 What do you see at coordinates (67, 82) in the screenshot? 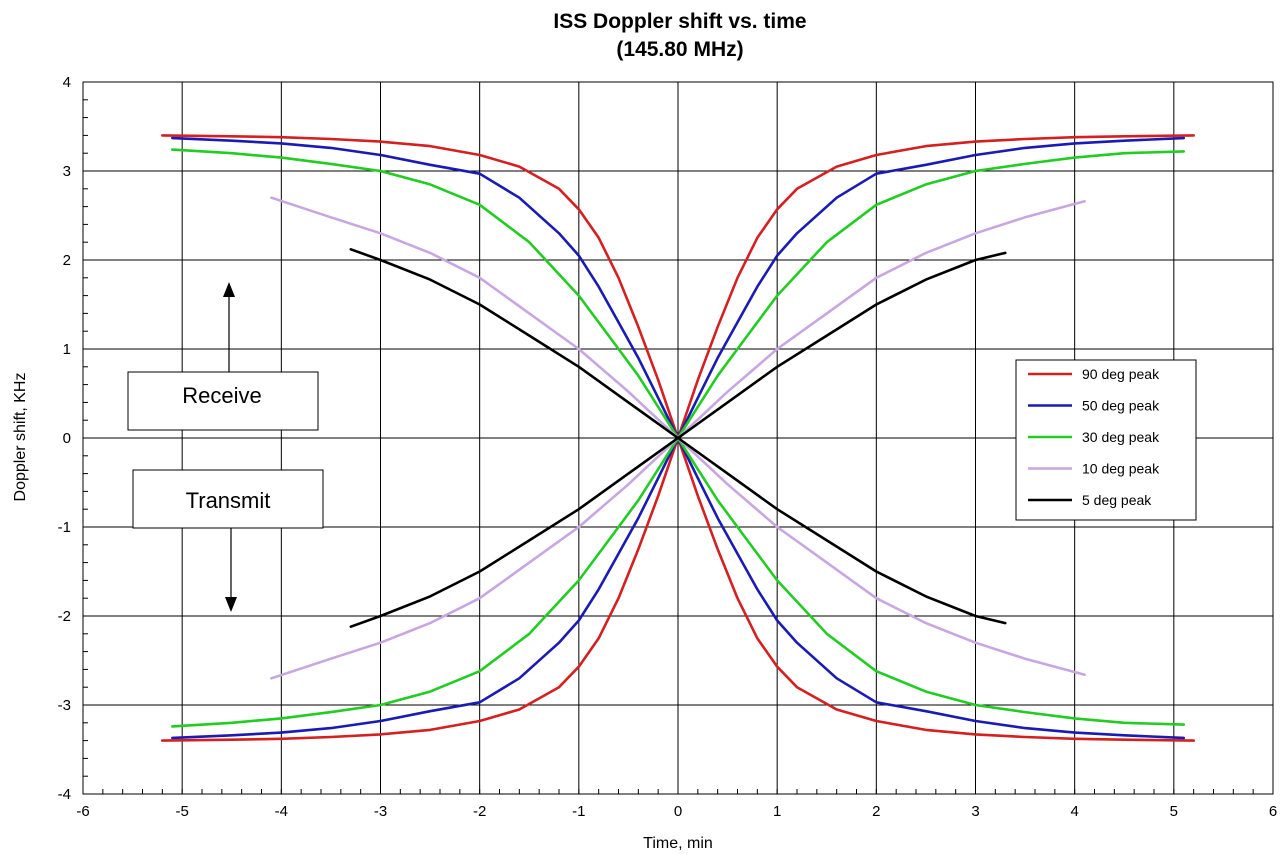
I see `y-tick-label: 4` at bounding box center [67, 82].